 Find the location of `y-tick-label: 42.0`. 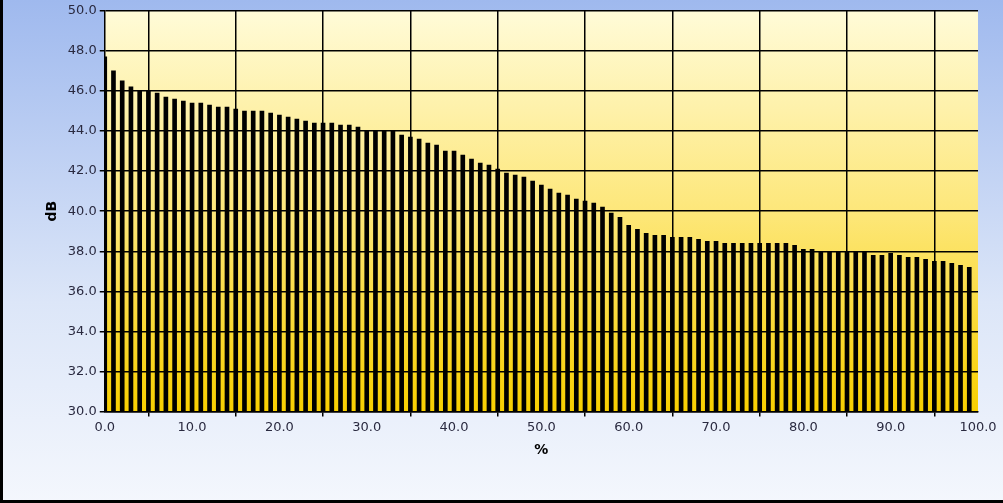

y-tick-label: 42.0 is located at coordinates (82, 170).